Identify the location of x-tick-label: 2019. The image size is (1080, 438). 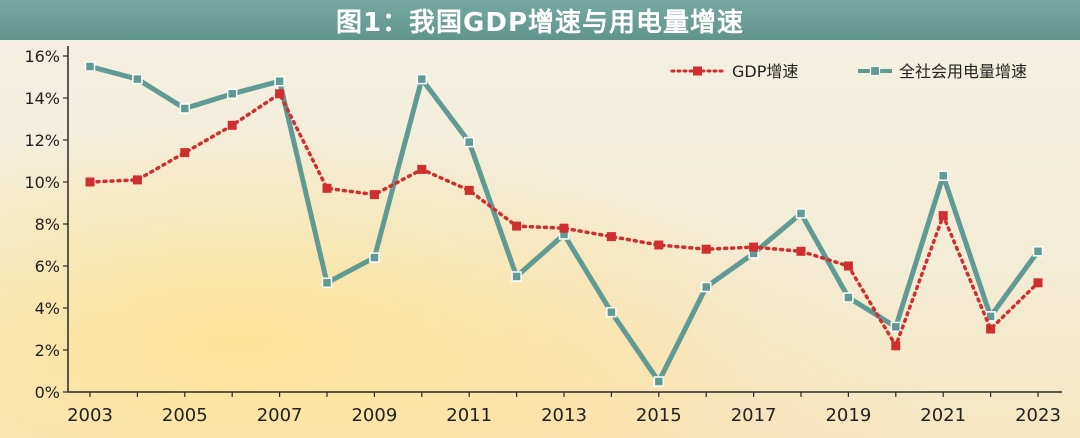
(848, 415).